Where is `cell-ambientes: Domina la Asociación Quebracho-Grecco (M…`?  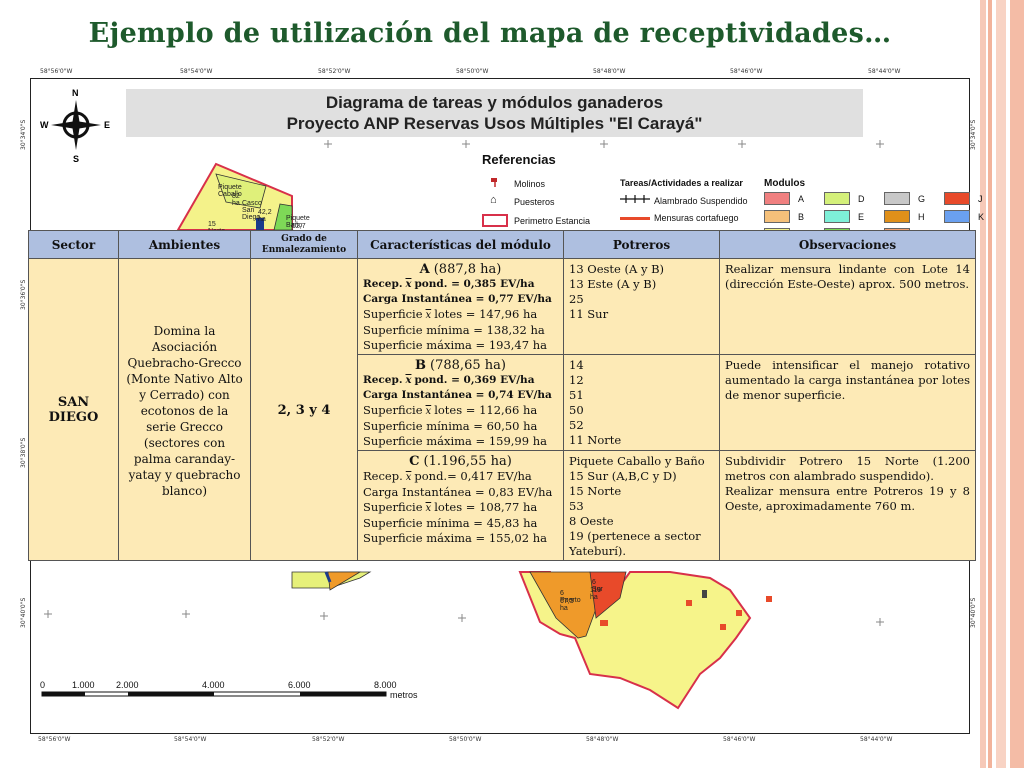 cell-ambientes: Domina la Asociación Quebracho-Grecco (M… is located at coordinates (184, 409).